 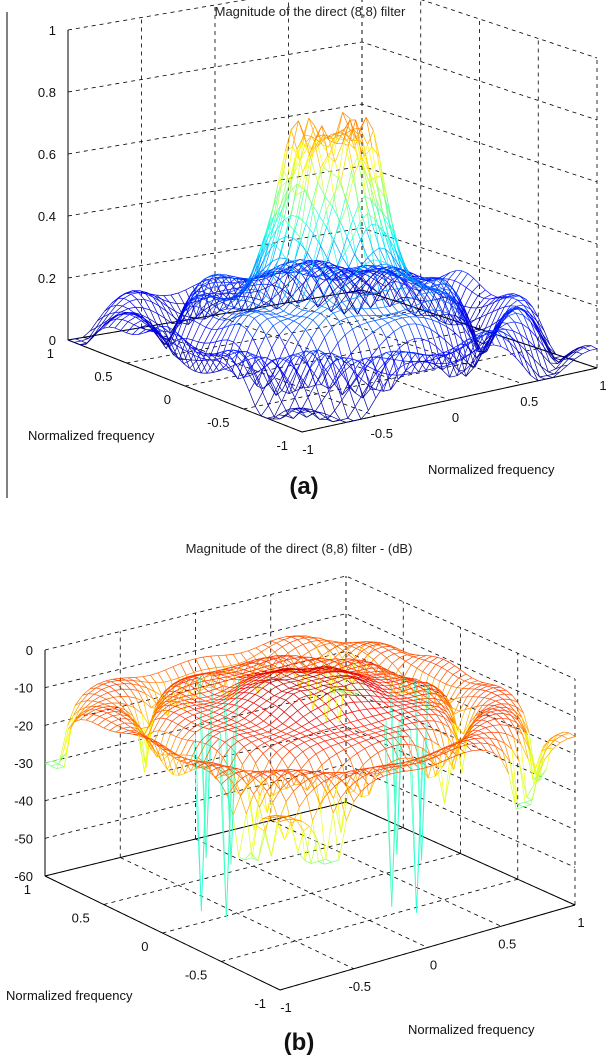 I want to click on x-tick-label: -1, so click(x=308, y=449).